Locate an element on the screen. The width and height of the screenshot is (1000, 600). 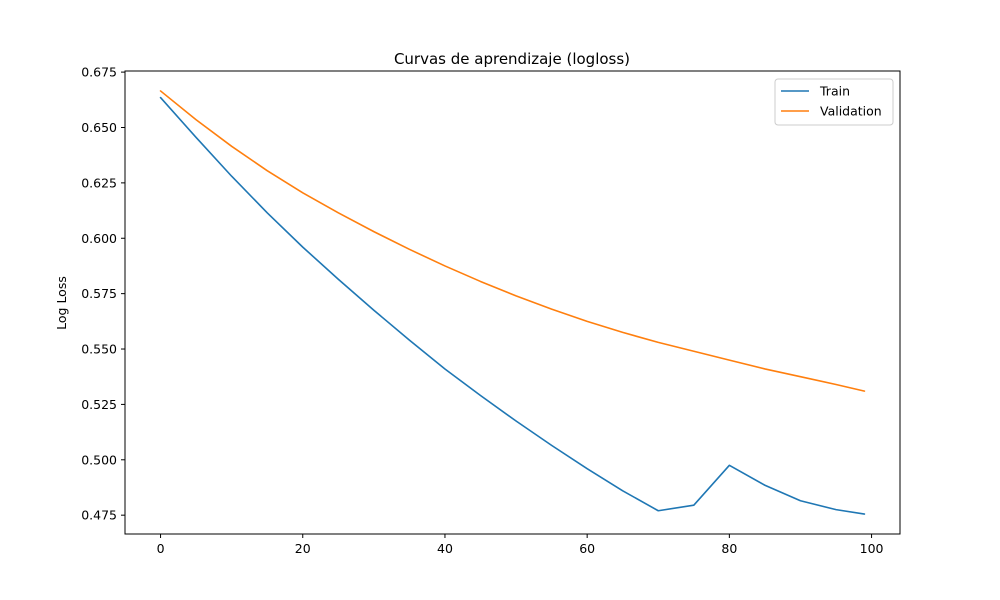
y-tick-label: 0.525 is located at coordinates (99, 404).